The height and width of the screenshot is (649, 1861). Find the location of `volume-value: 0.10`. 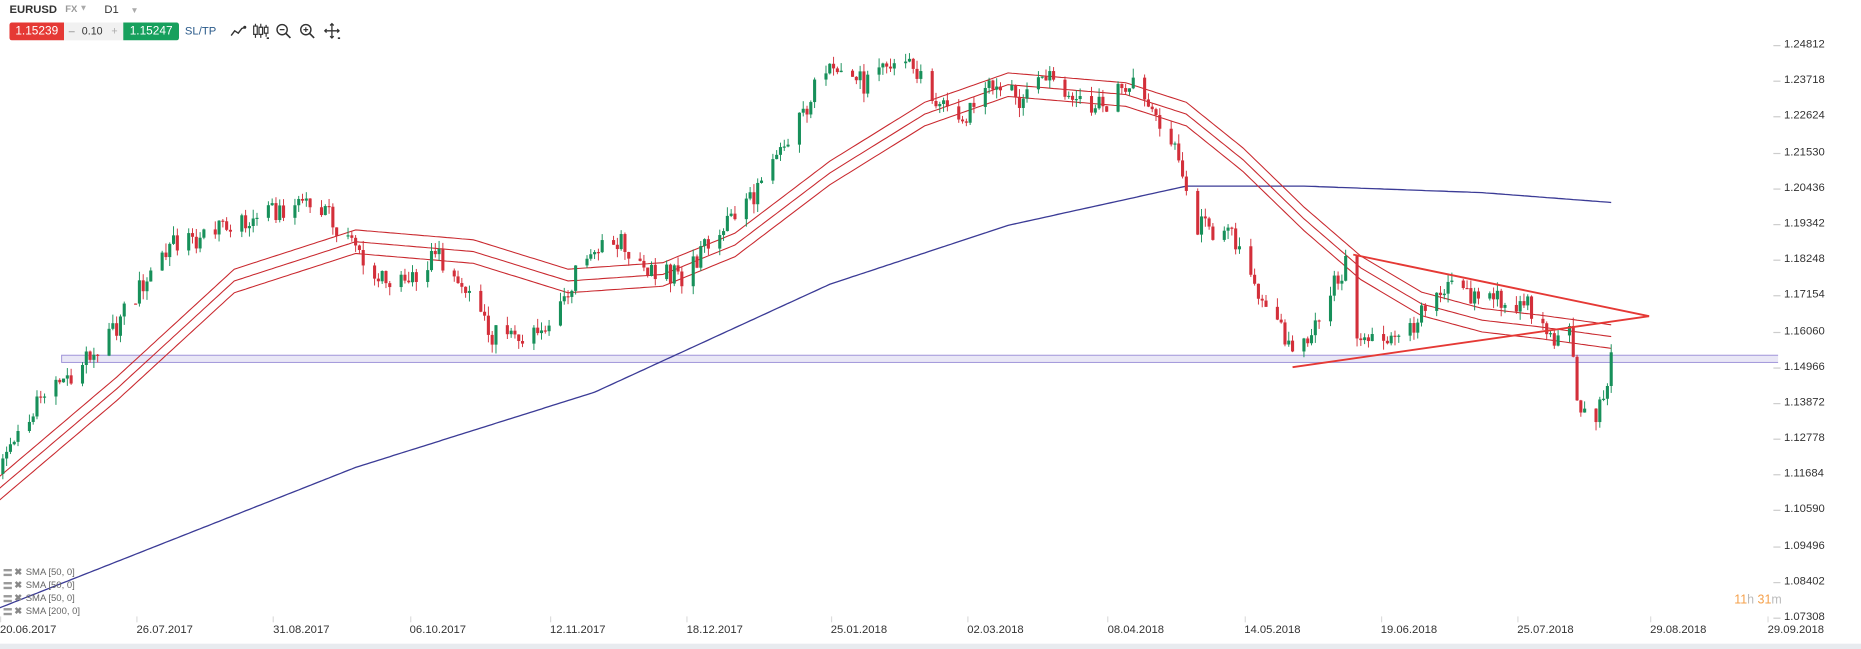

volume-value: 0.10 is located at coordinates (92, 30).